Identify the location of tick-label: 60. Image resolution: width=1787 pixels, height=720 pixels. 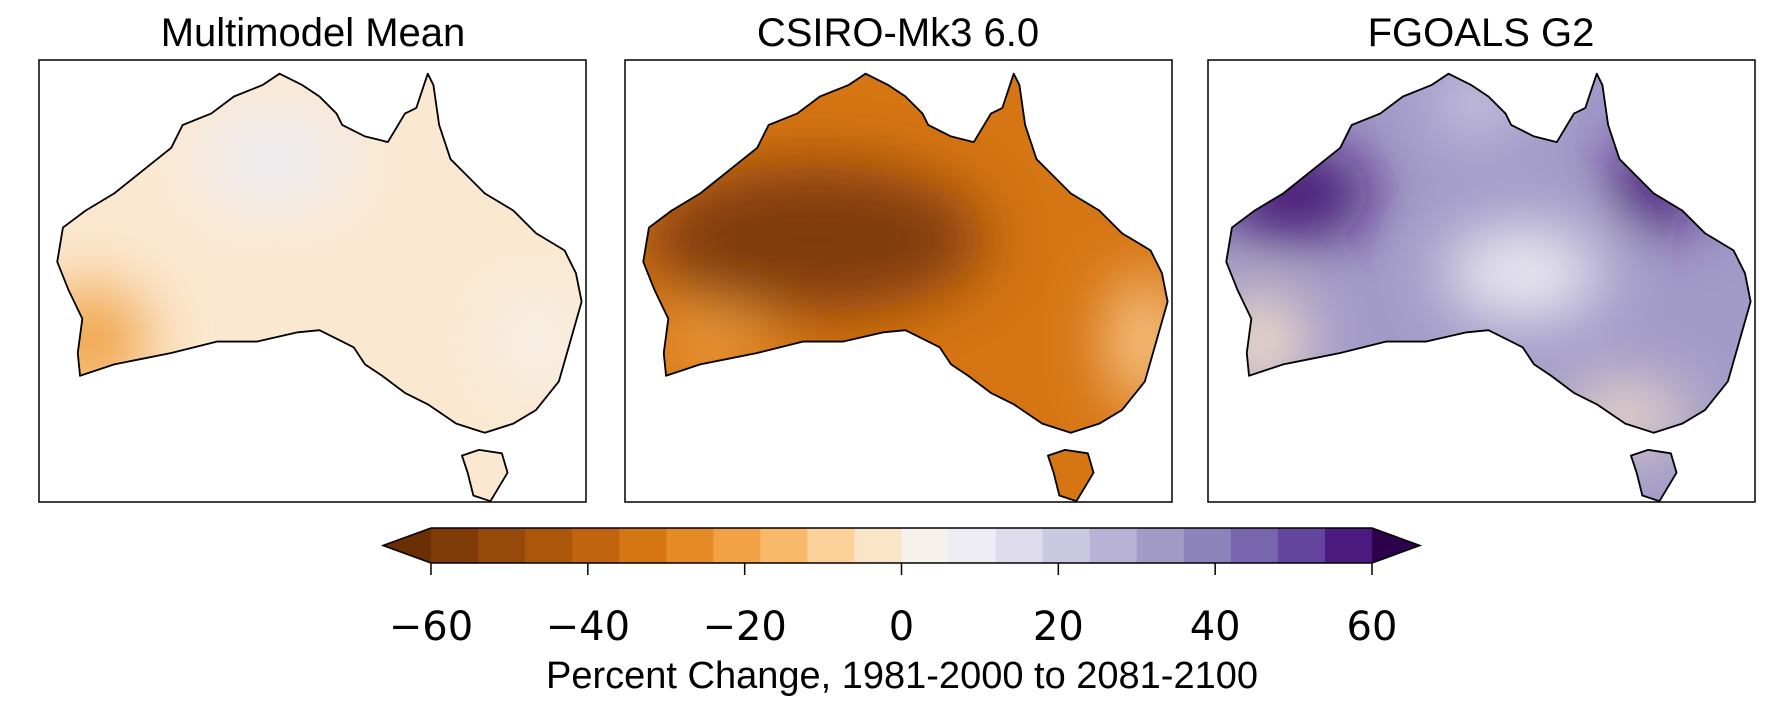
(1372, 627).